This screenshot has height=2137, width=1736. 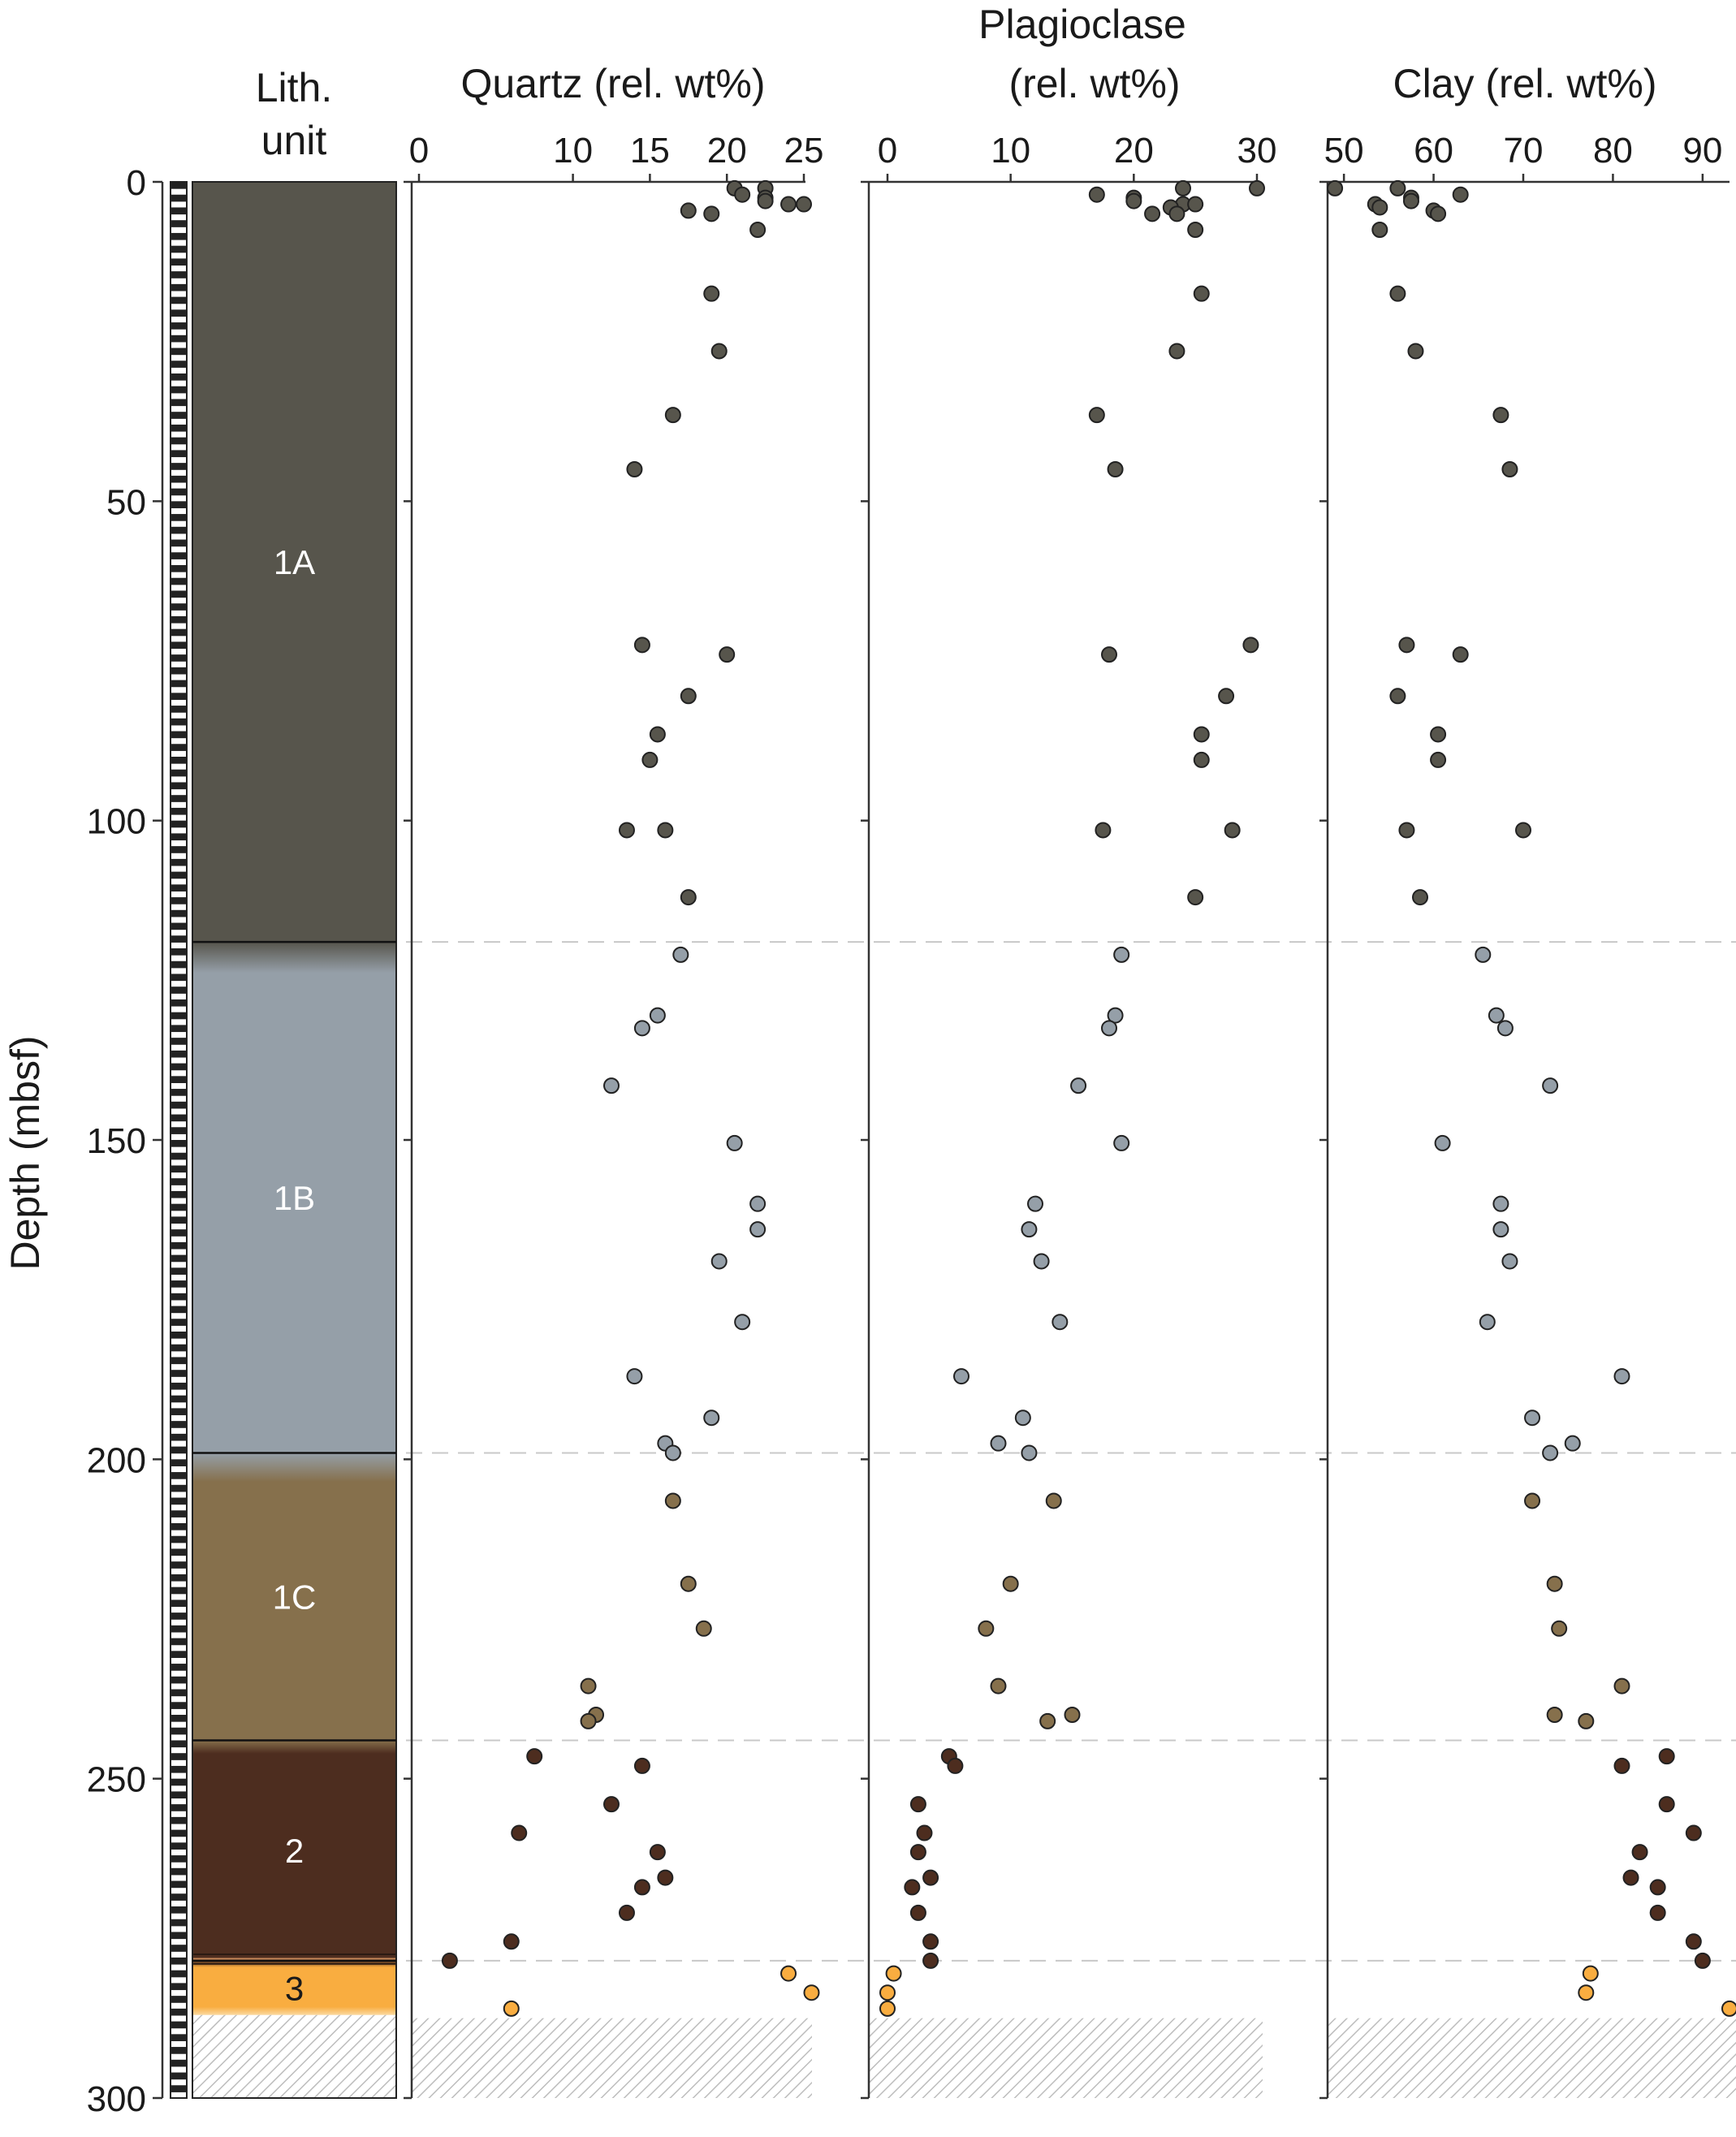 What do you see at coordinates (612, 2058) in the screenshot?
I see `quartz-no-recovery` at bounding box center [612, 2058].